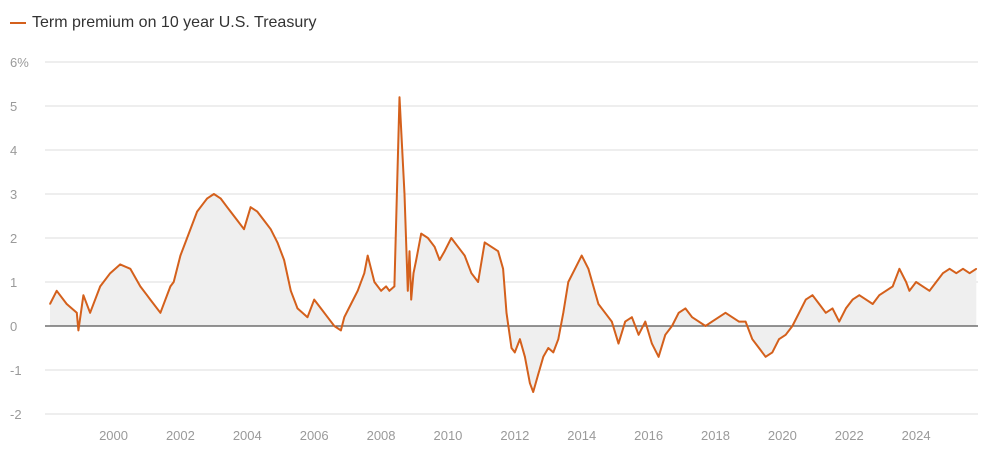 The image size is (1000, 452). Describe the element at coordinates (13, 106) in the screenshot. I see `y-tick-label: 5` at that location.